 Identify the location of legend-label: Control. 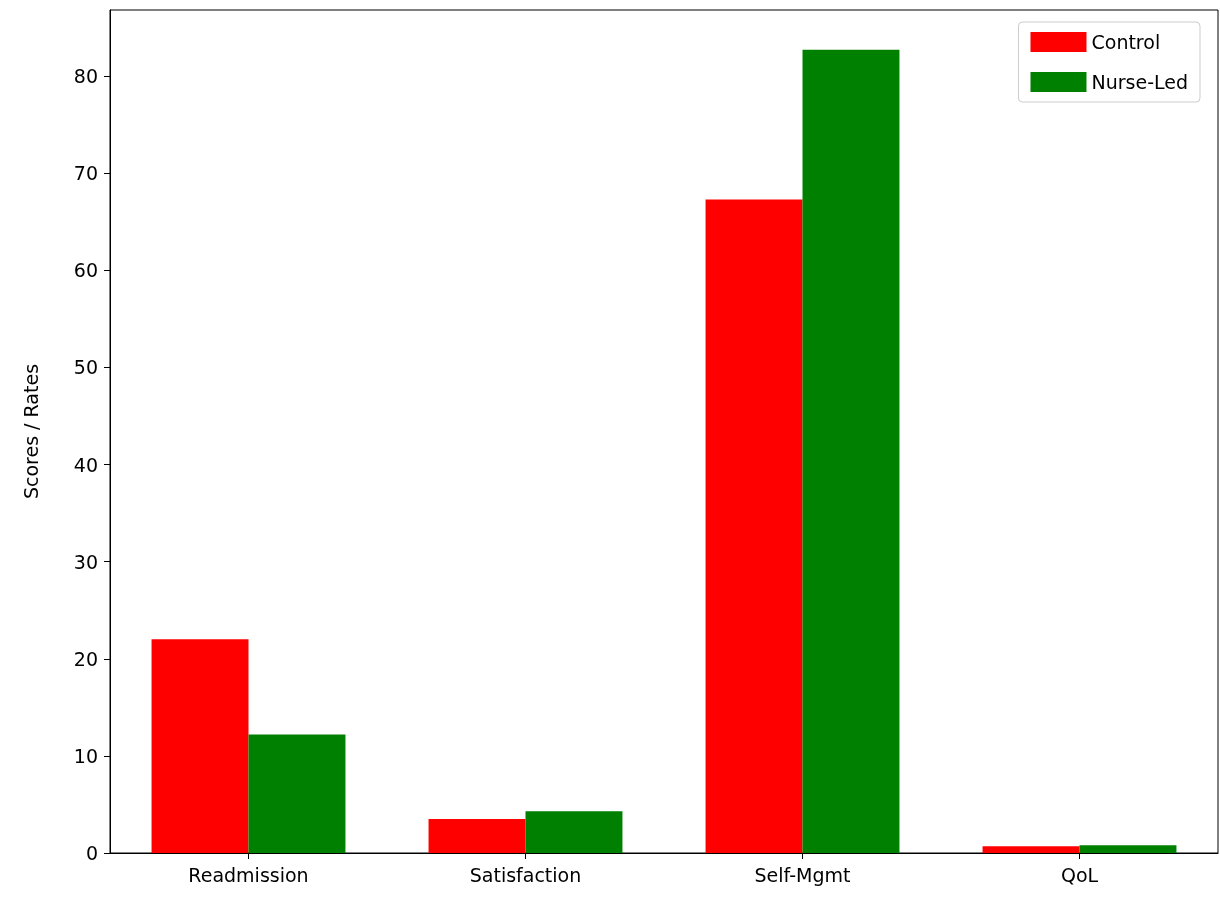
(1126, 42).